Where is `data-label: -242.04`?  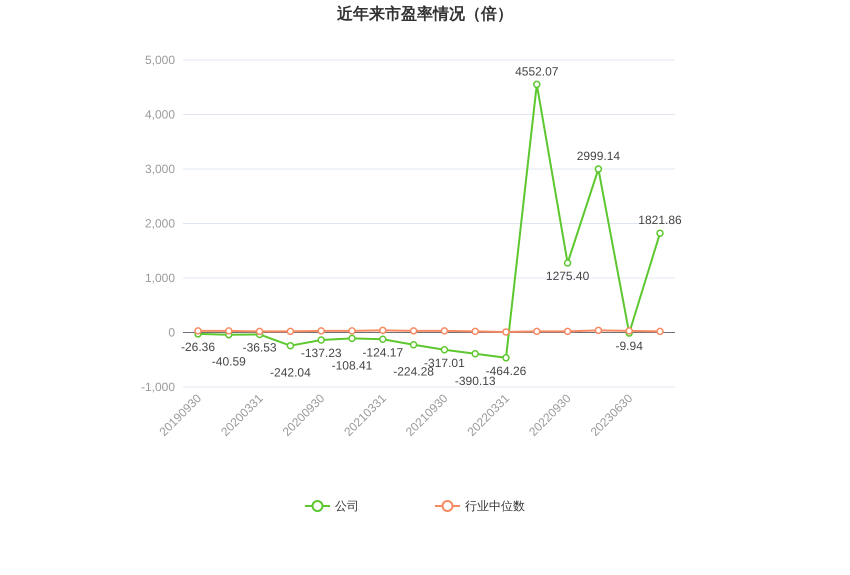 data-label: -242.04 is located at coordinates (291, 373).